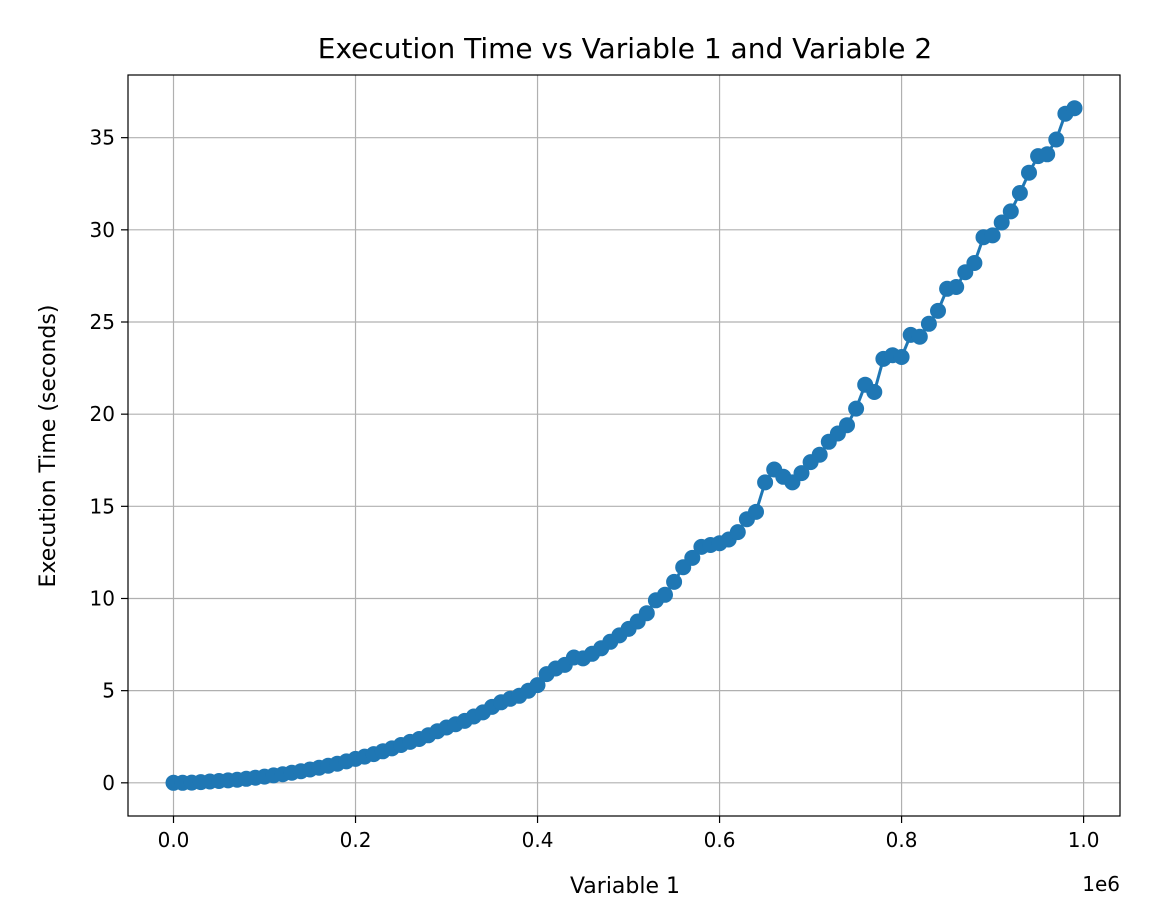 This screenshot has width=1167, height=911. I want to click on x-axis-label: Variable 1, so click(625, 886).